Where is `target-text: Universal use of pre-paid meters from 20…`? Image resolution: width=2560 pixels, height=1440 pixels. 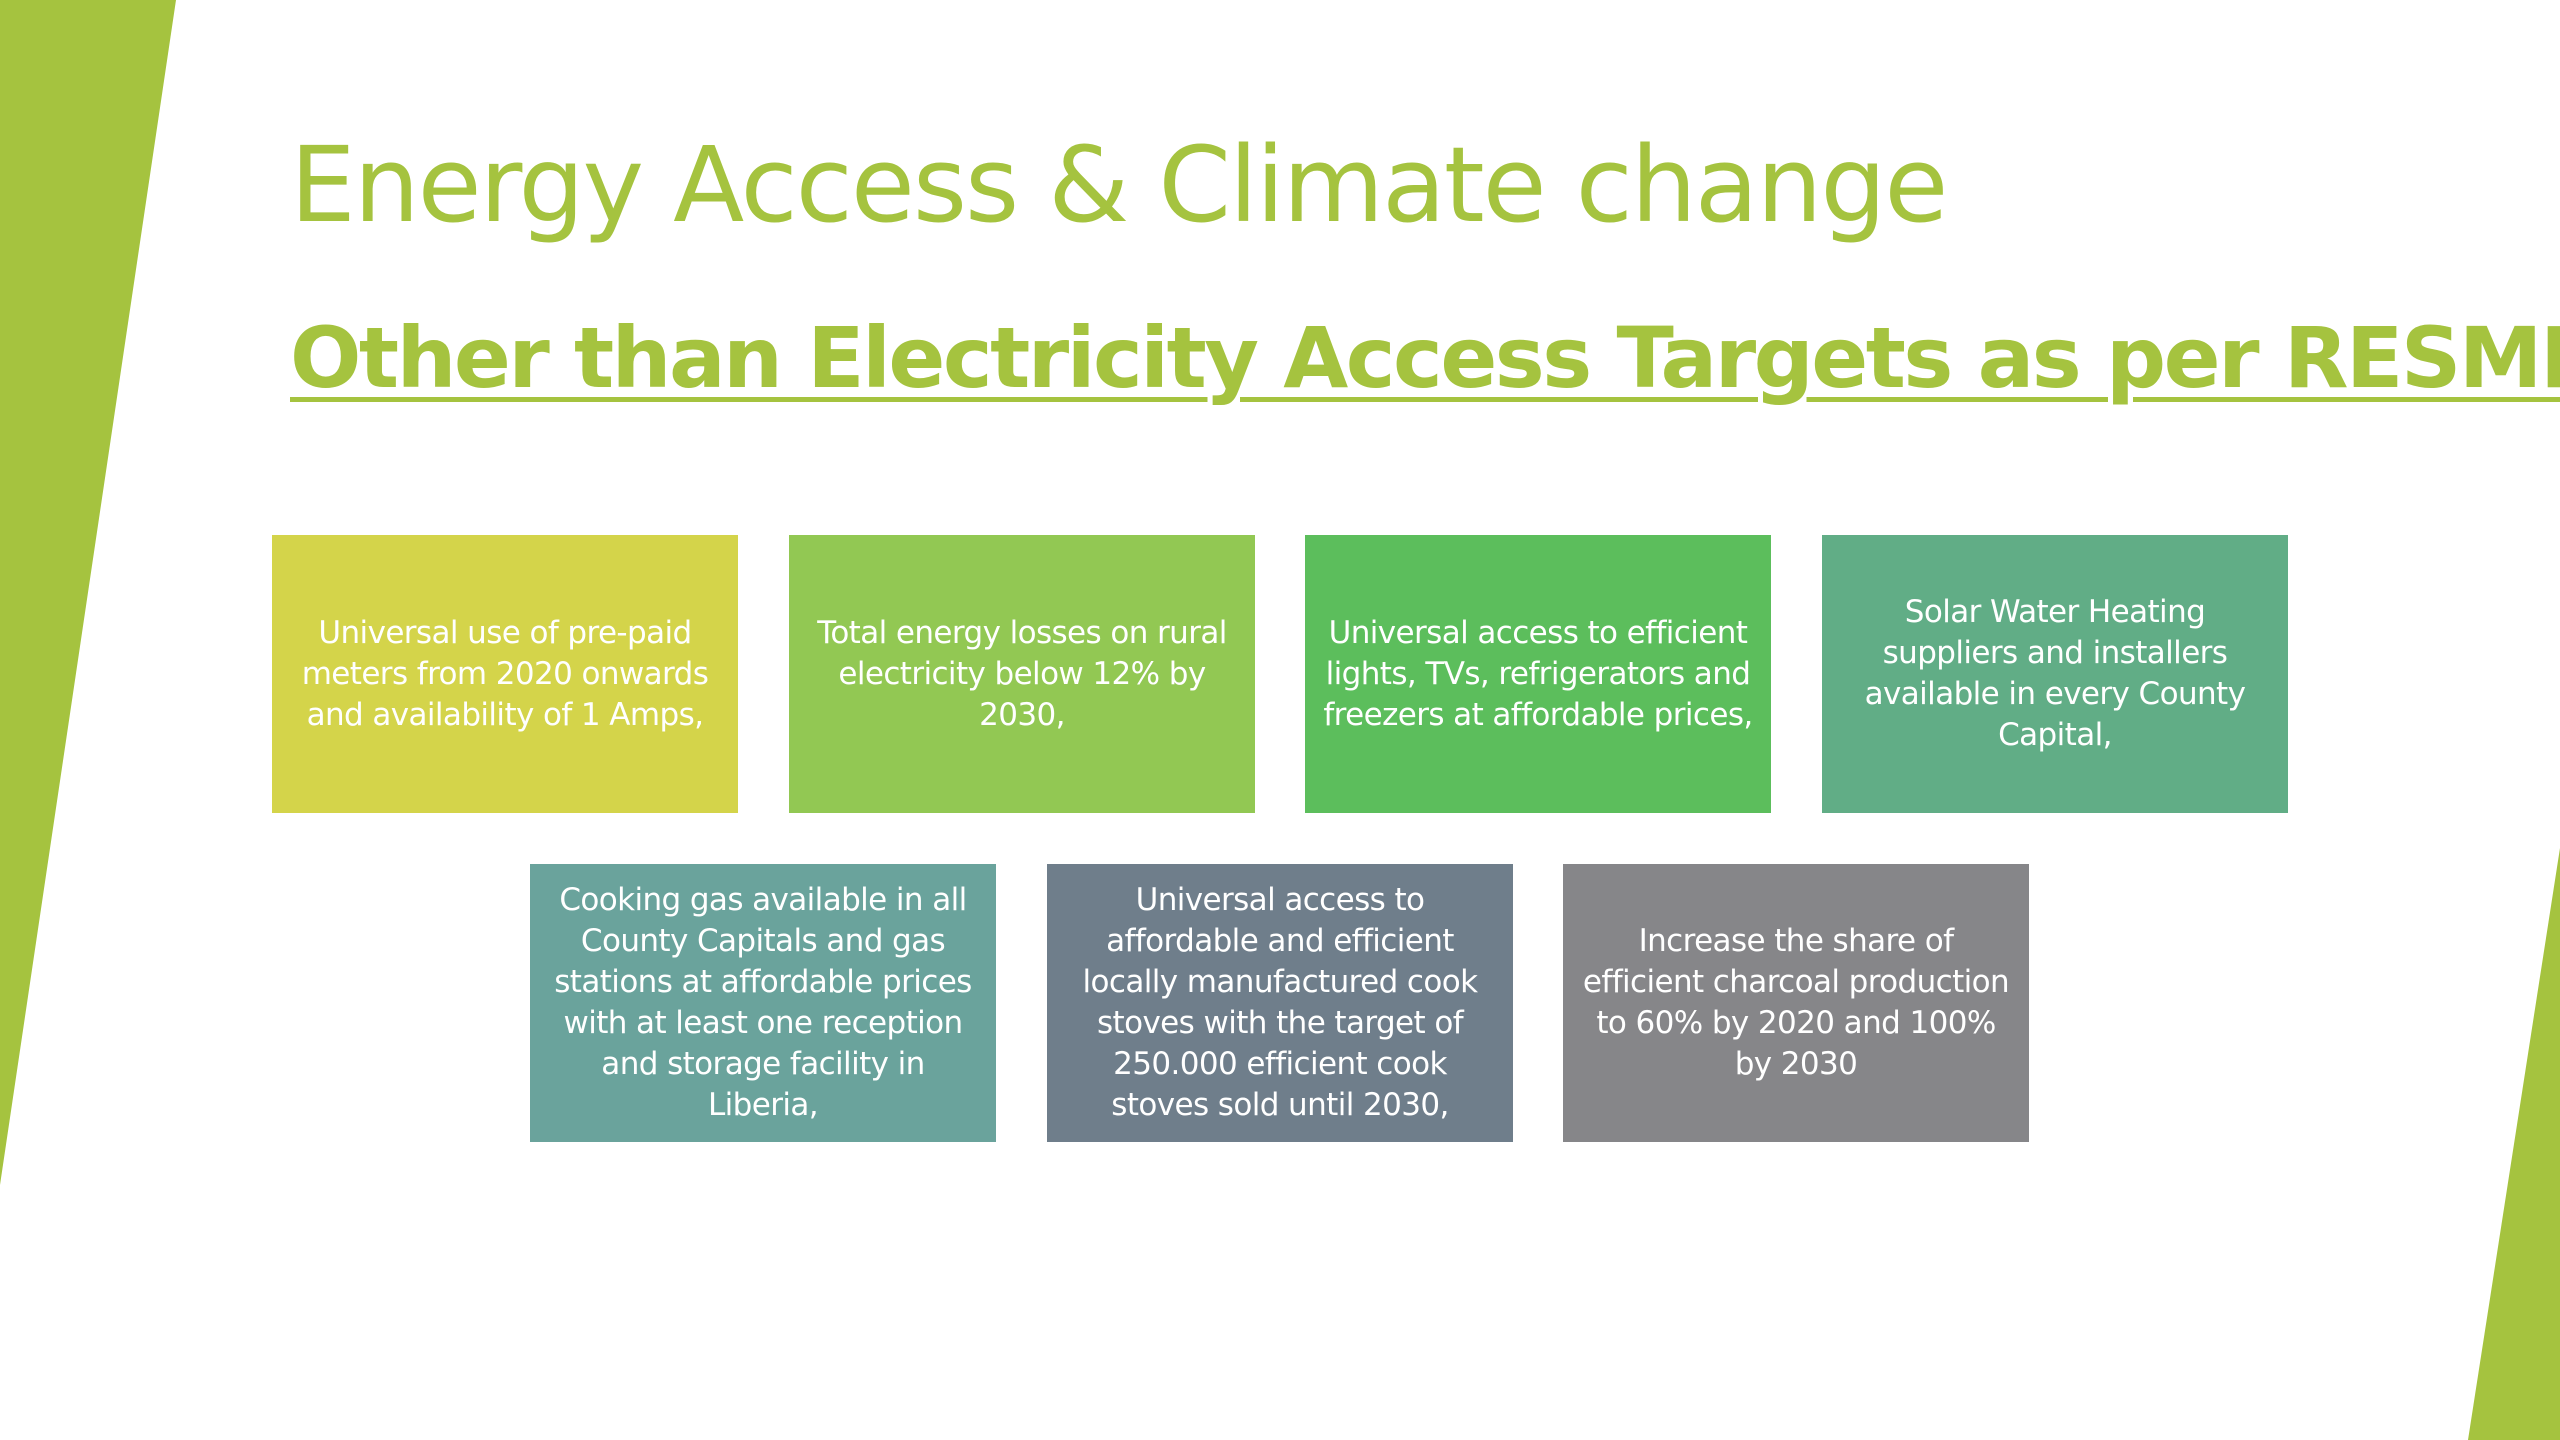 target-text: Universal use of pre-paid meters from 20… is located at coordinates (505, 673).